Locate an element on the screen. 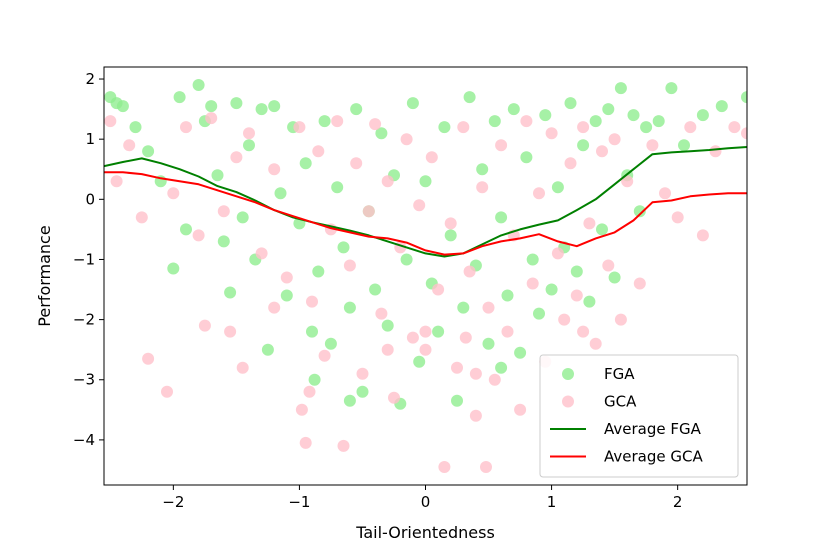 This screenshot has height=554, width=830. y-tick-label: −1 is located at coordinates (84, 259).